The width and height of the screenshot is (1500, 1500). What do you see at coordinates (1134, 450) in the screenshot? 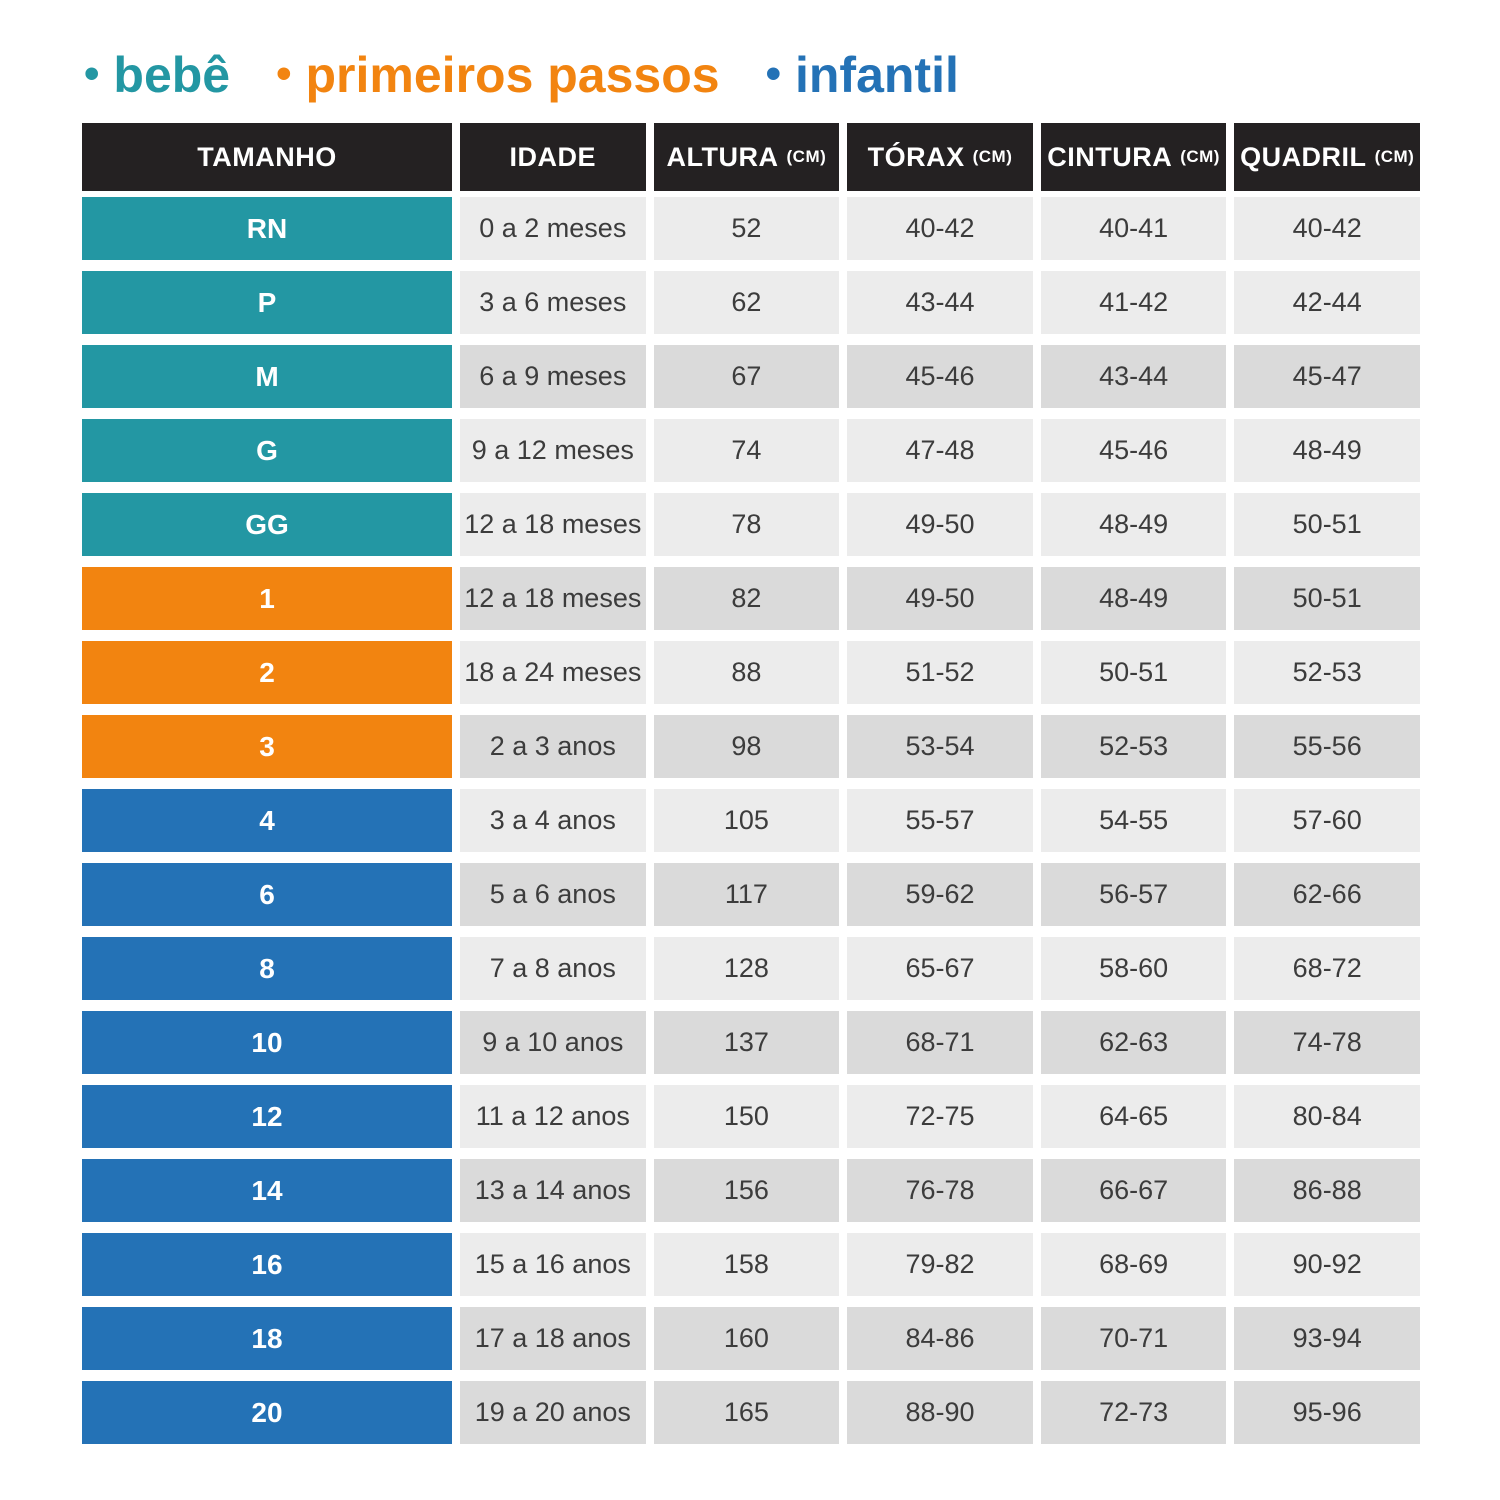
I see `waist-value: 45-46` at bounding box center [1134, 450].